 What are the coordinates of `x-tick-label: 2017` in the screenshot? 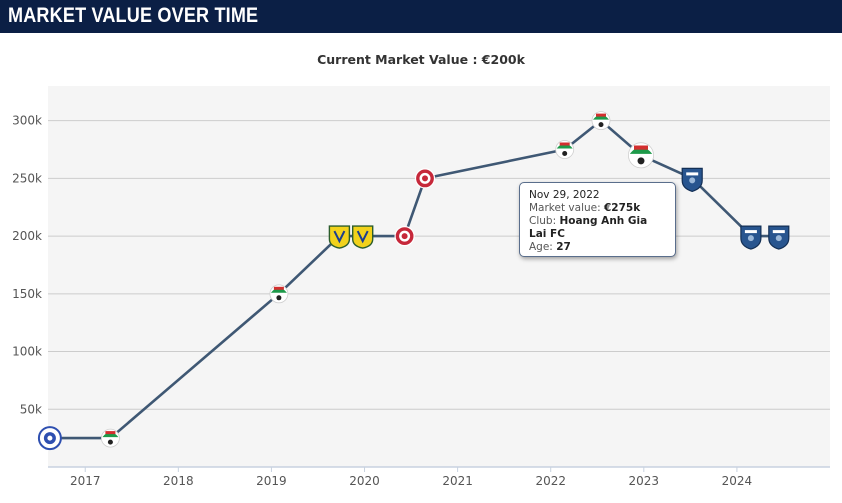 It's located at (85, 481).